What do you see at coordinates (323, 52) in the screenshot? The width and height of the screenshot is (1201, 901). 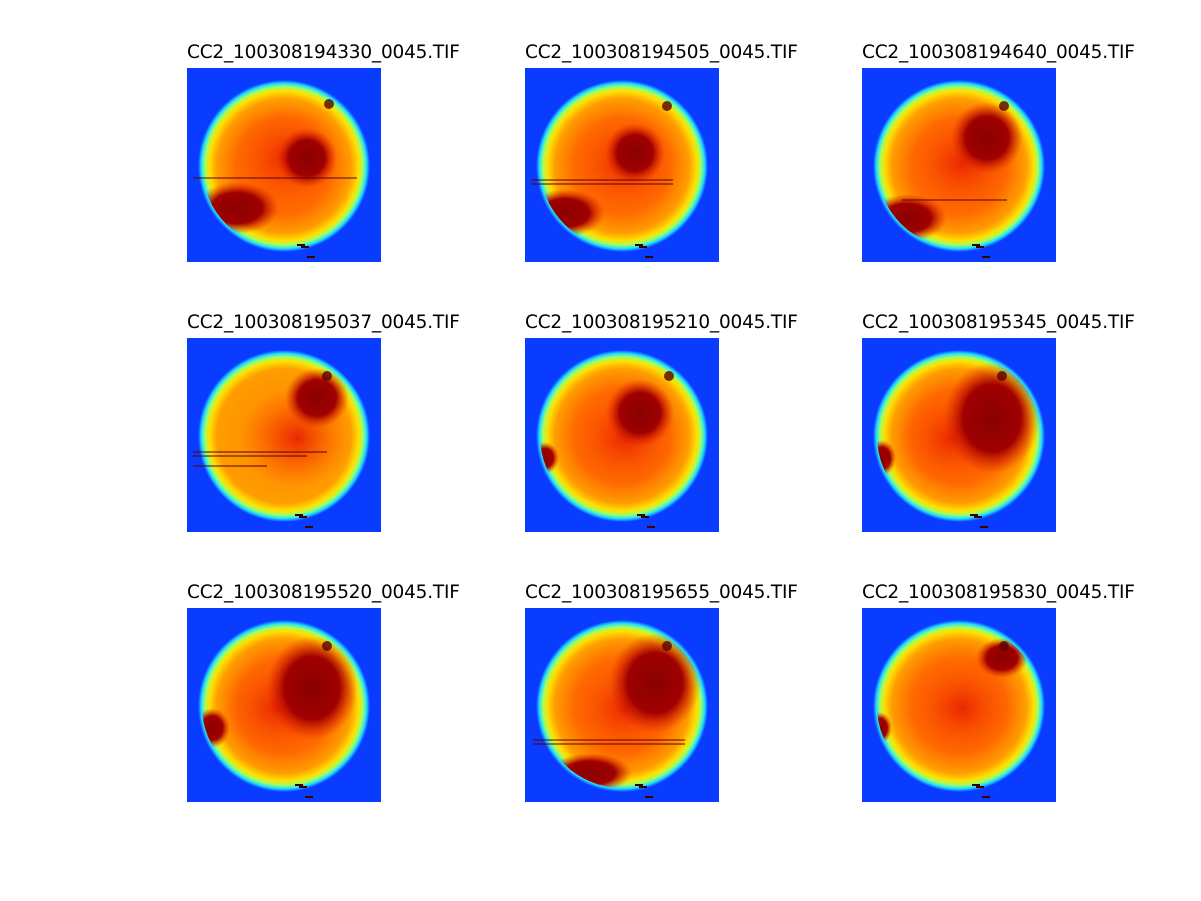 I see `panel-title: CC2_100308194330_0045.TIF` at bounding box center [323, 52].